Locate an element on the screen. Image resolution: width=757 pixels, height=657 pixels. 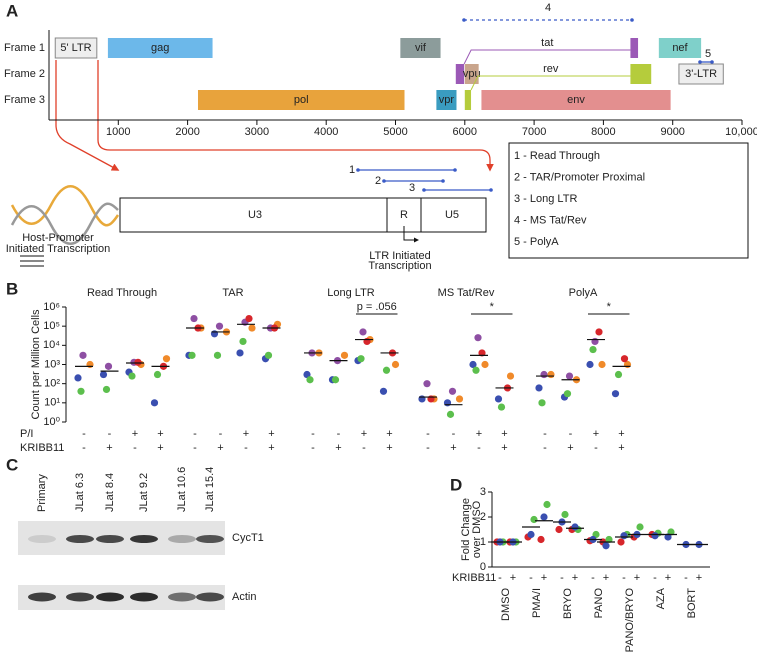
panel-label: A is located at coordinates (12, 10).